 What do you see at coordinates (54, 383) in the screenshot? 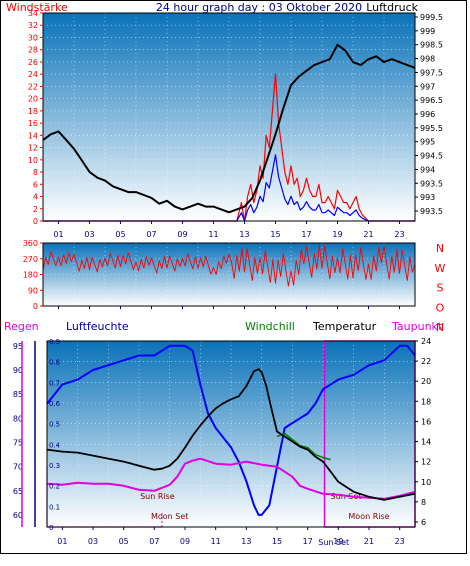
I see `regen-tick-label: 0.7` at bounding box center [54, 383].